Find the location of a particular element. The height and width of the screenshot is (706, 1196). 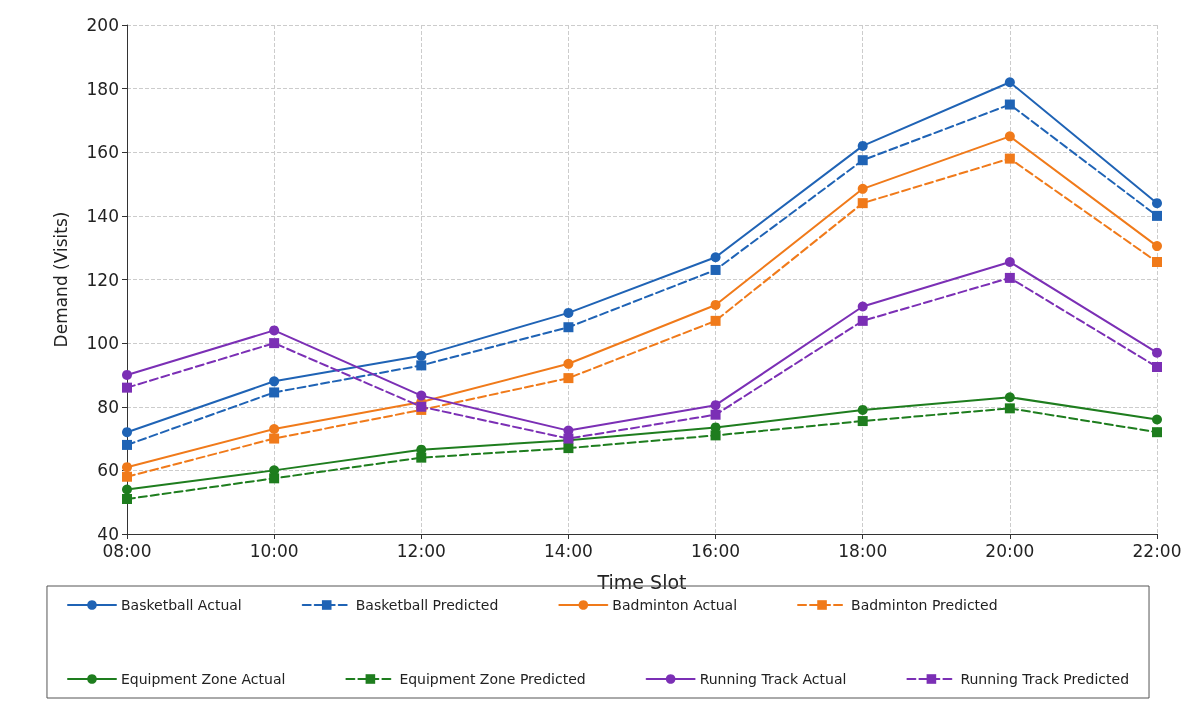

y-tick-label: 60 is located at coordinates (108, 470).